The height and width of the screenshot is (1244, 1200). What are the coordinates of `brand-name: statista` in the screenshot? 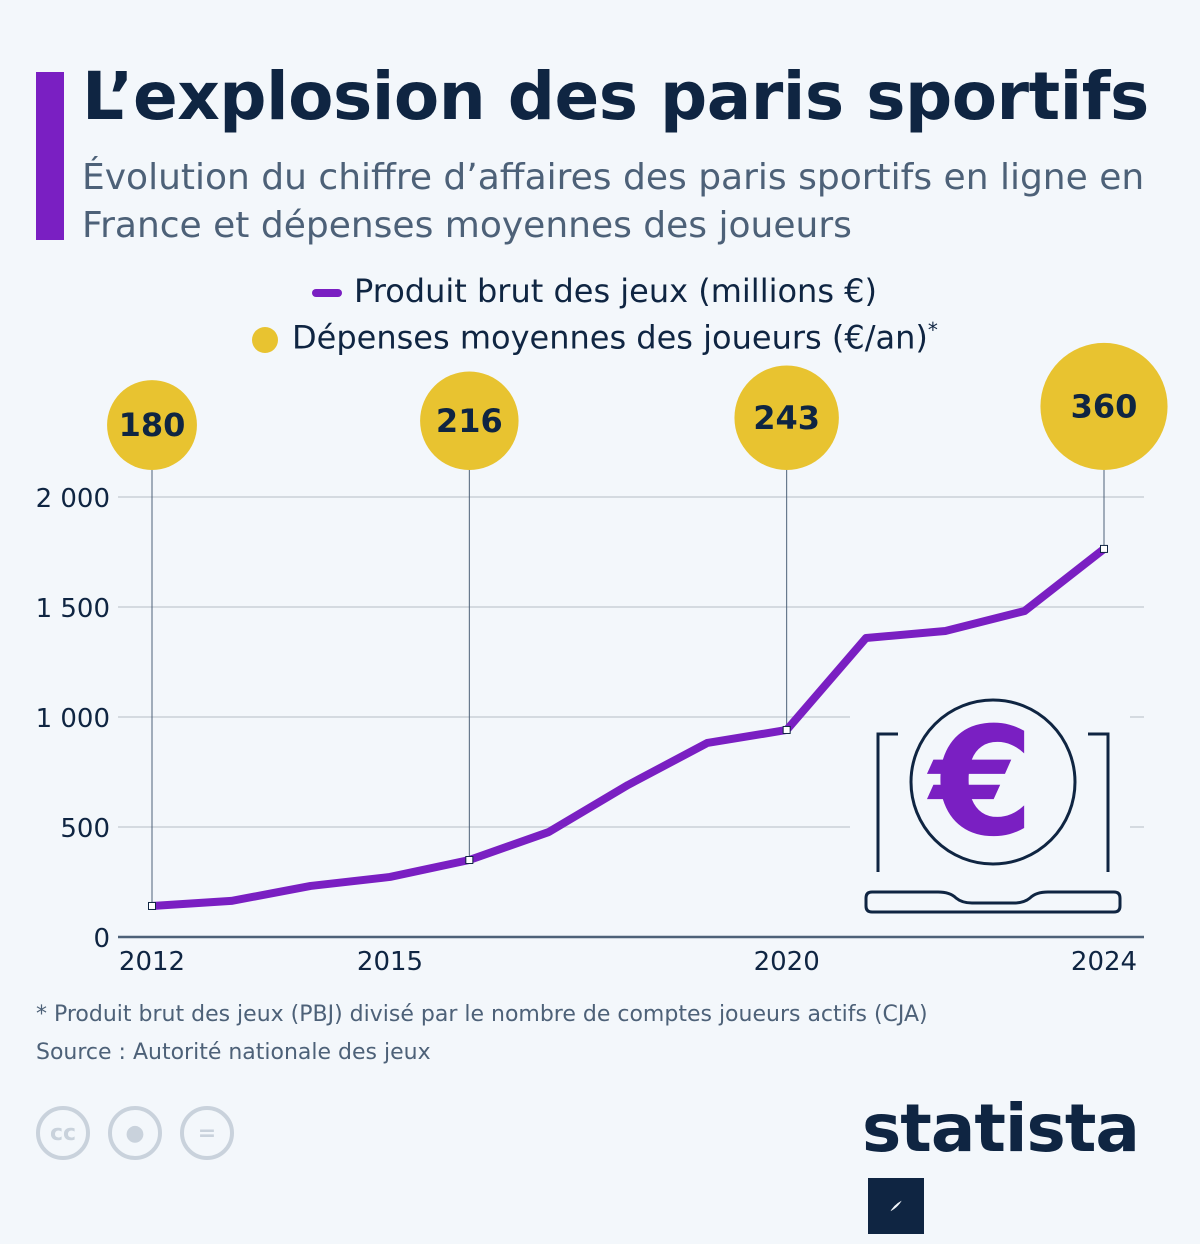 It's located at (1000, 1128).